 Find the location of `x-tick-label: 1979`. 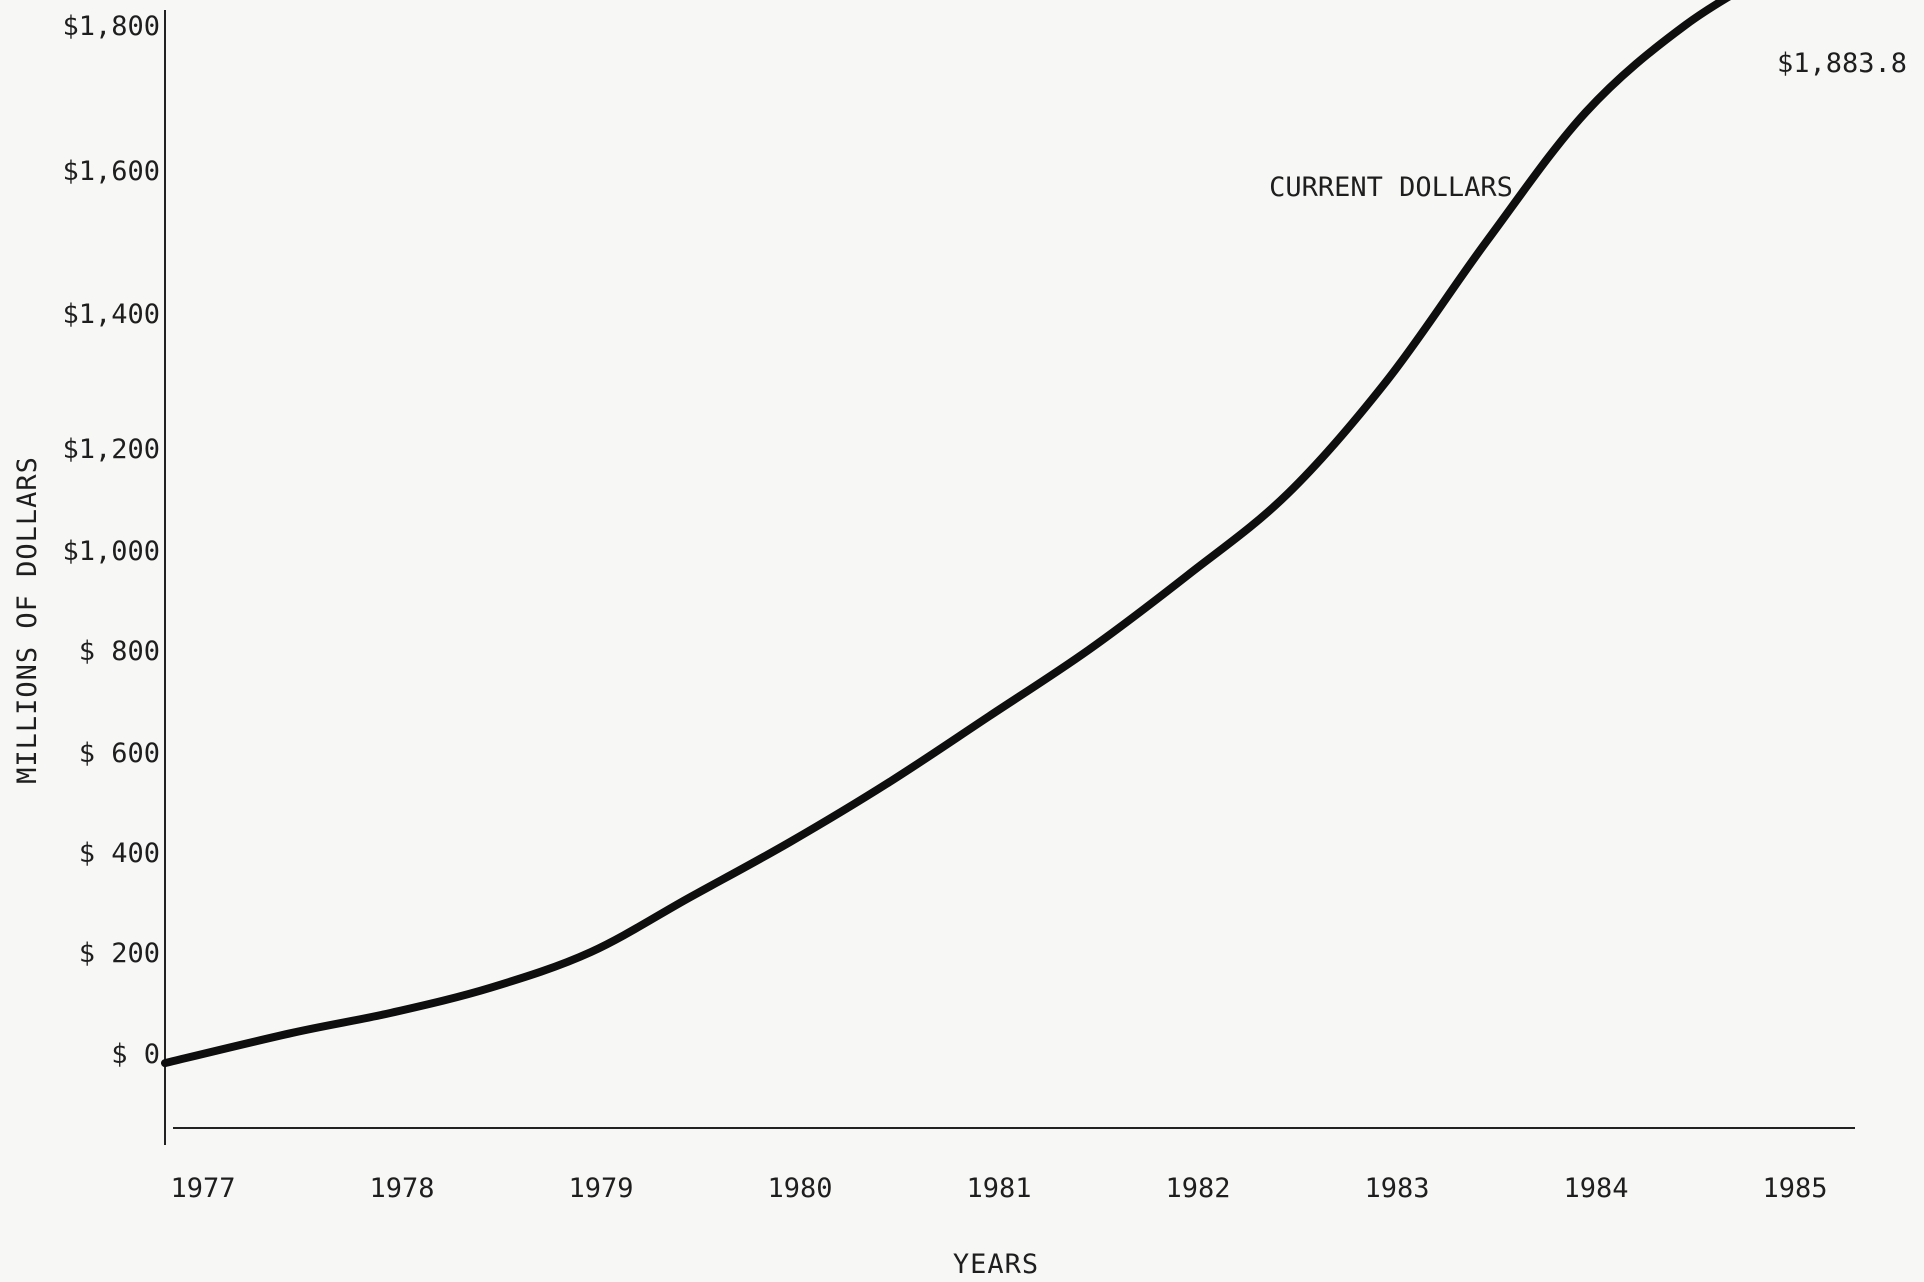

x-tick-label: 1979 is located at coordinates (600, 1188).